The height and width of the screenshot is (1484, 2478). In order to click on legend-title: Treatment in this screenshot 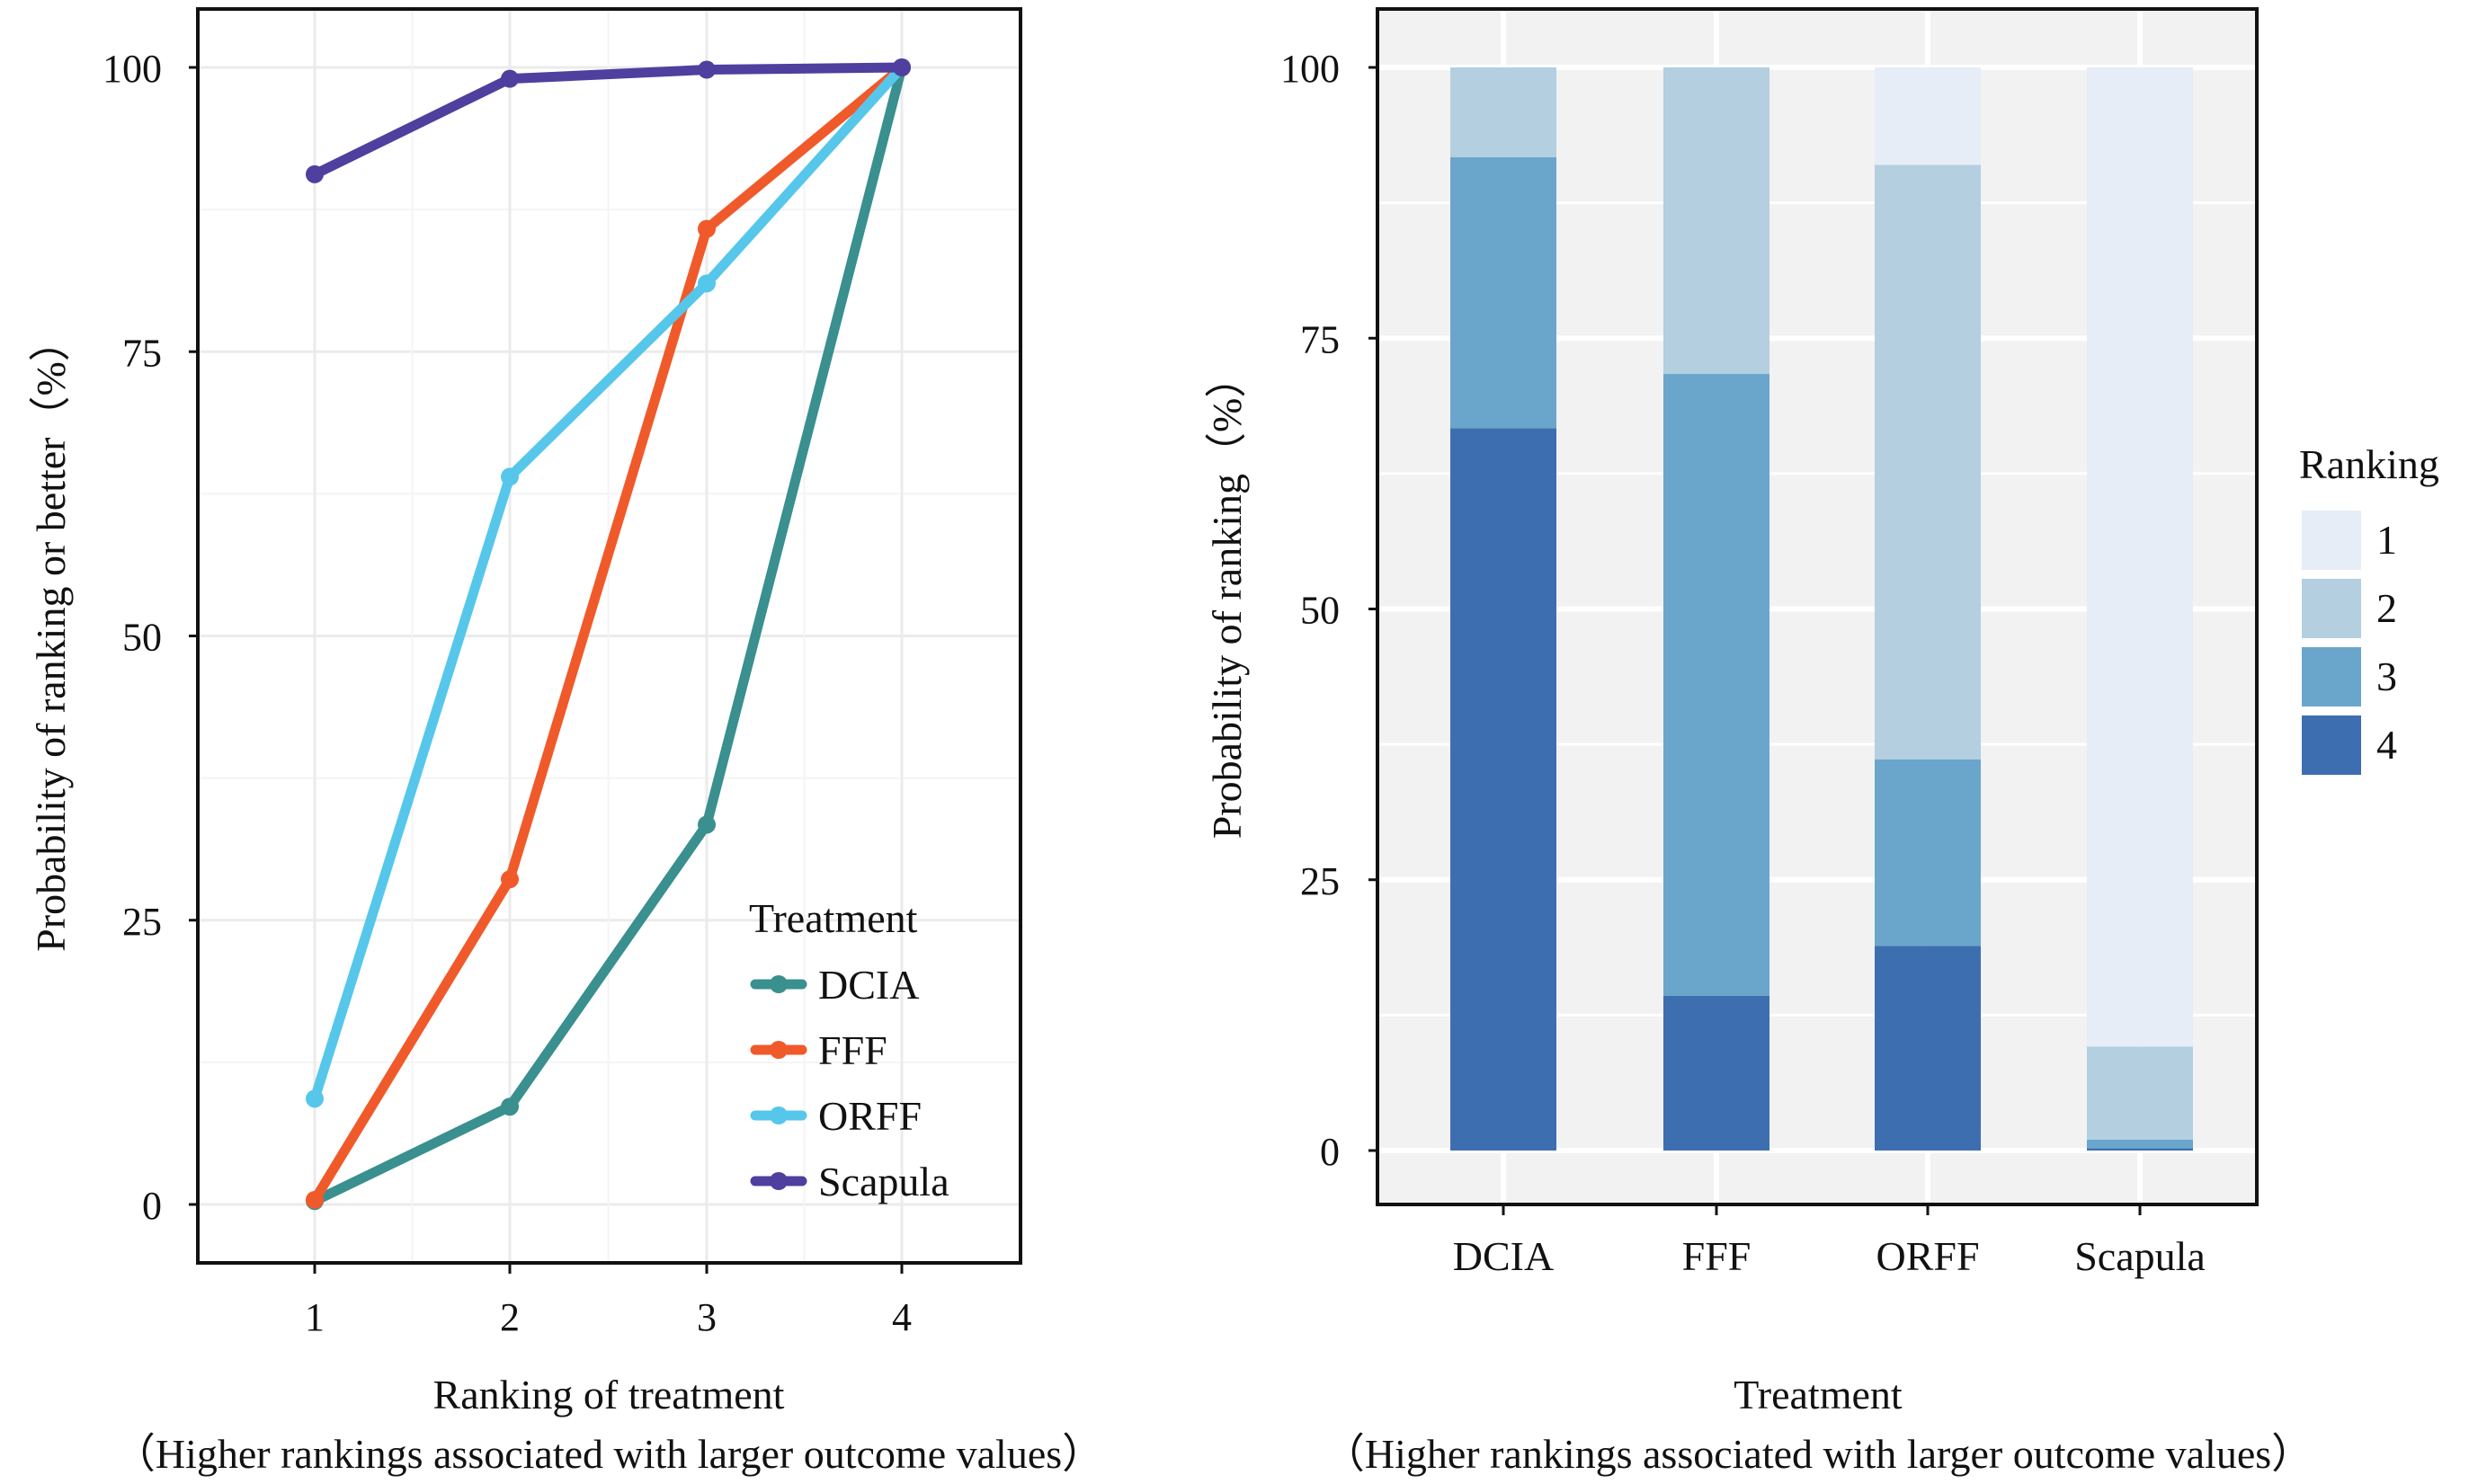, I will do `click(833, 918)`.